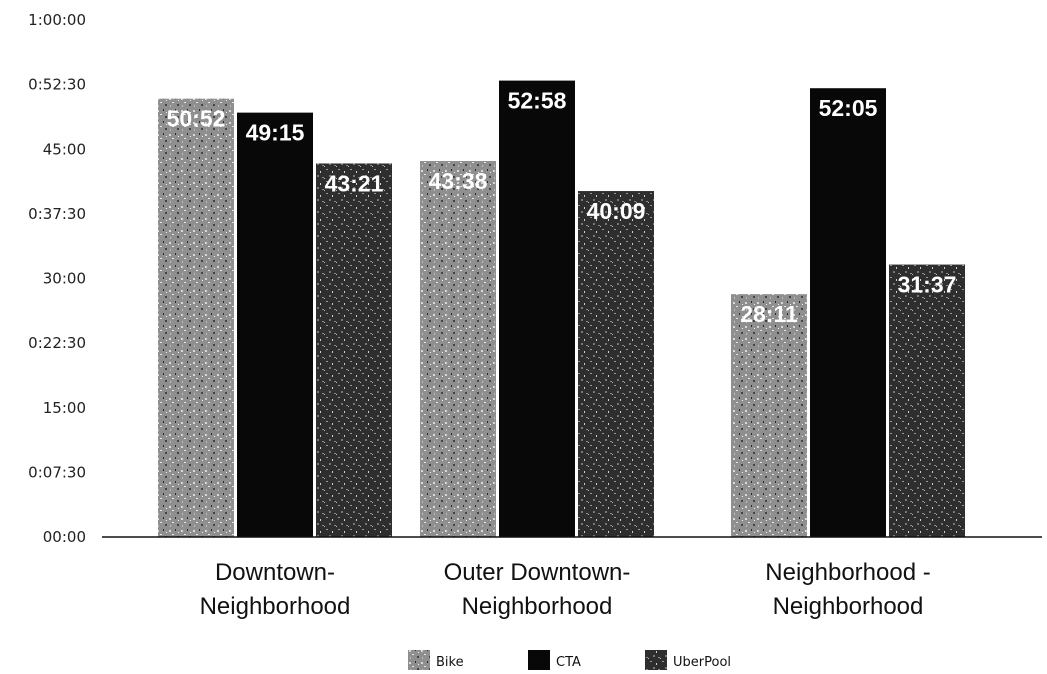 This screenshot has width=1047, height=674. What do you see at coordinates (847, 572) in the screenshot?
I see `x-category-label: Neighborhood -` at bounding box center [847, 572].